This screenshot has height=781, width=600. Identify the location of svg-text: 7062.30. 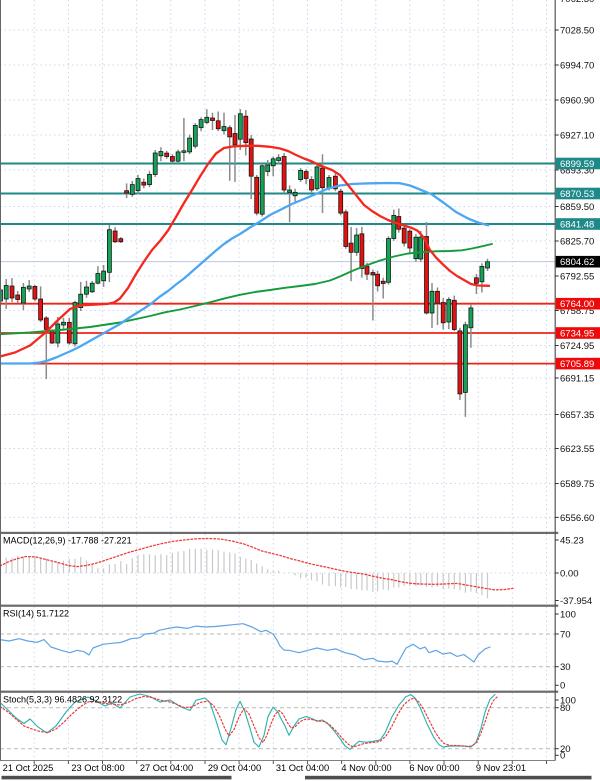
(577, 2).